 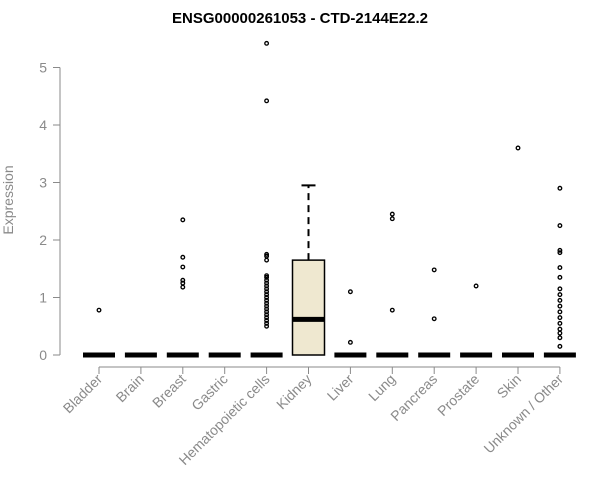 What do you see at coordinates (43, 240) in the screenshot?
I see `y-tick-label-2: 2` at bounding box center [43, 240].